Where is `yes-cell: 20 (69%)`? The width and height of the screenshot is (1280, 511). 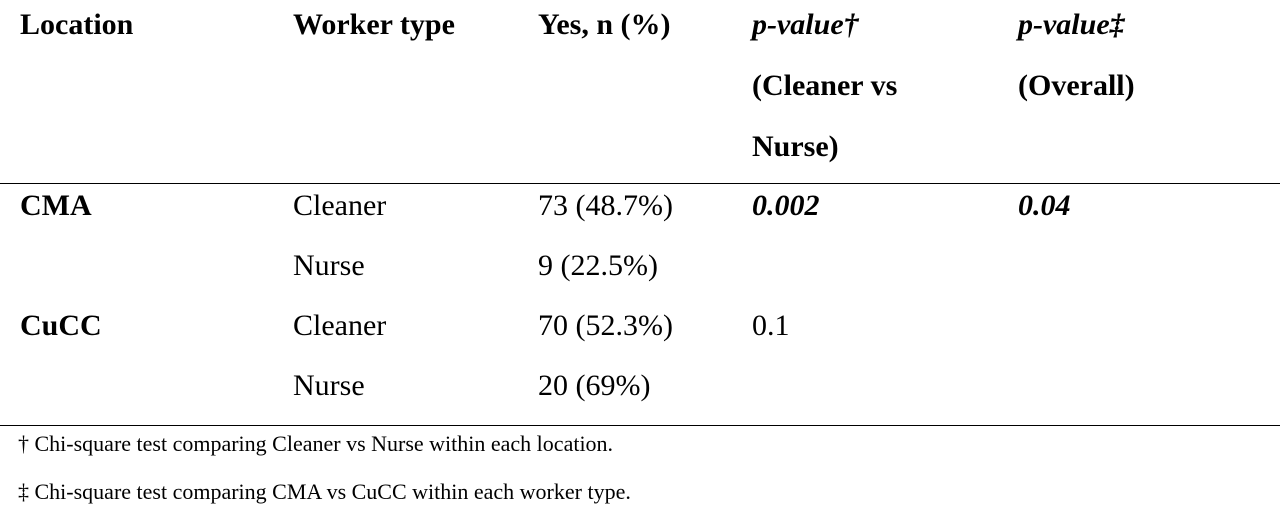 yes-cell: 20 (69%) is located at coordinates (594, 385).